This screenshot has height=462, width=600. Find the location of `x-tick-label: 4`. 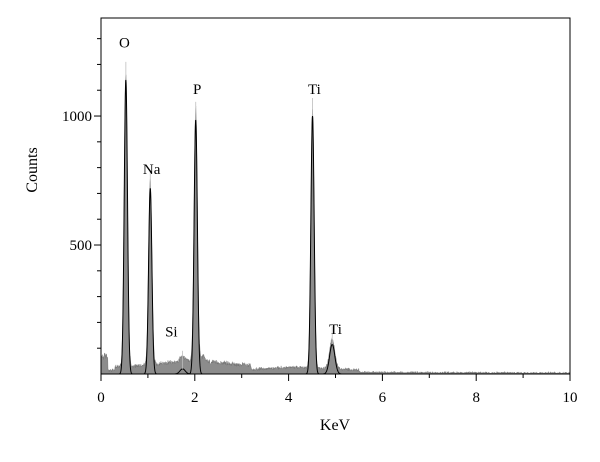

x-tick-label: 4 is located at coordinates (289, 398).